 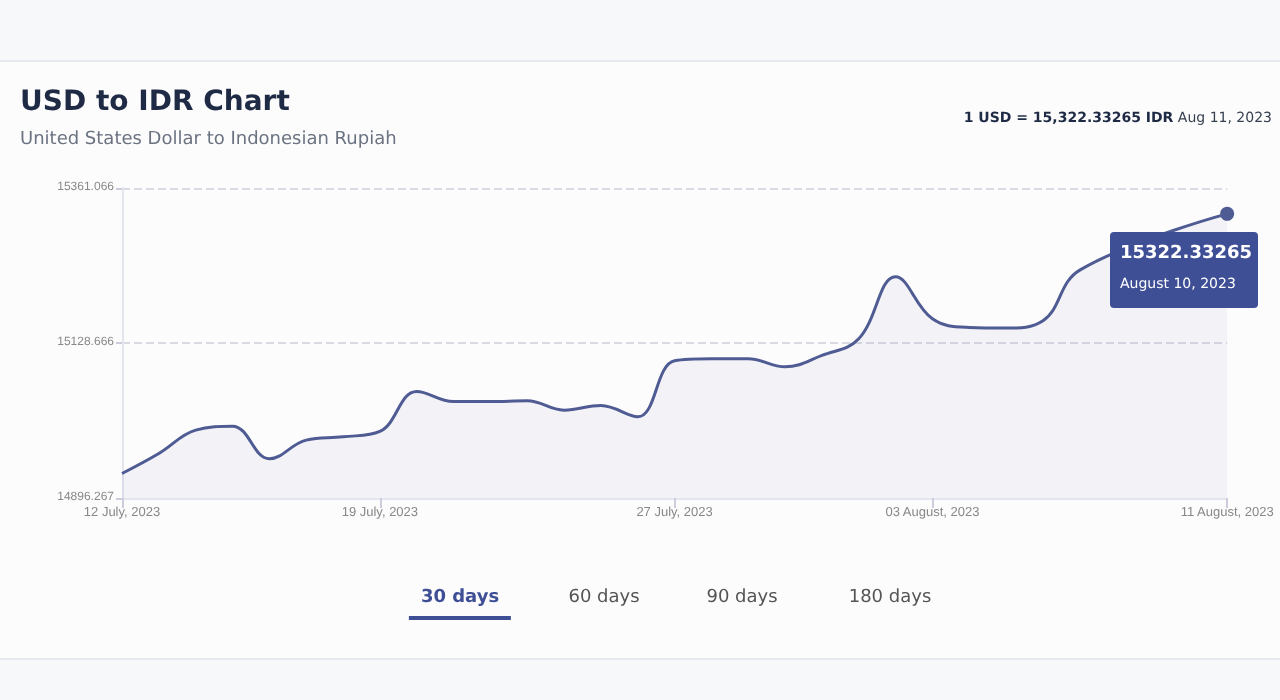 I want to click on text: 60 days, so click(x=604, y=598).